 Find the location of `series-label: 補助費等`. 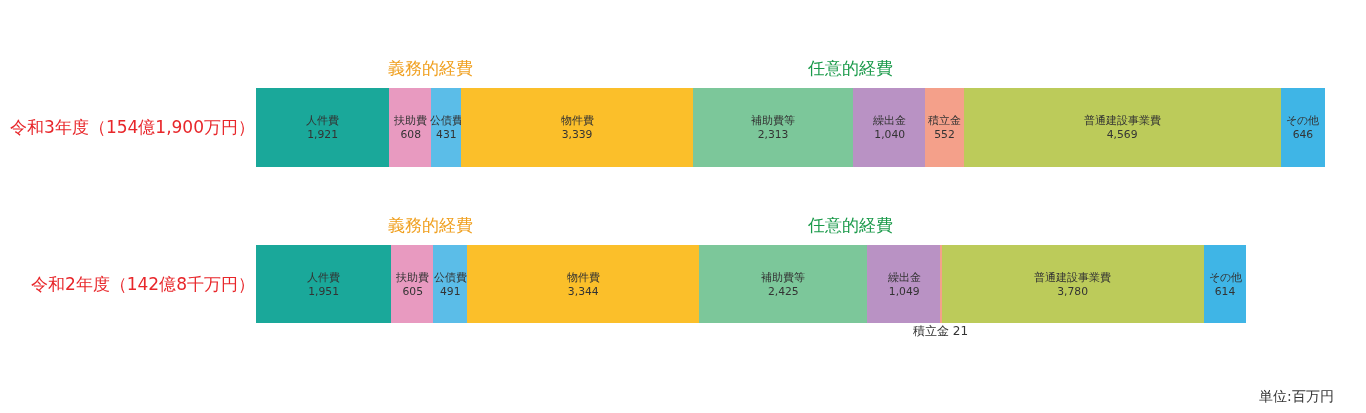

series-label: 補助費等 is located at coordinates (773, 121).